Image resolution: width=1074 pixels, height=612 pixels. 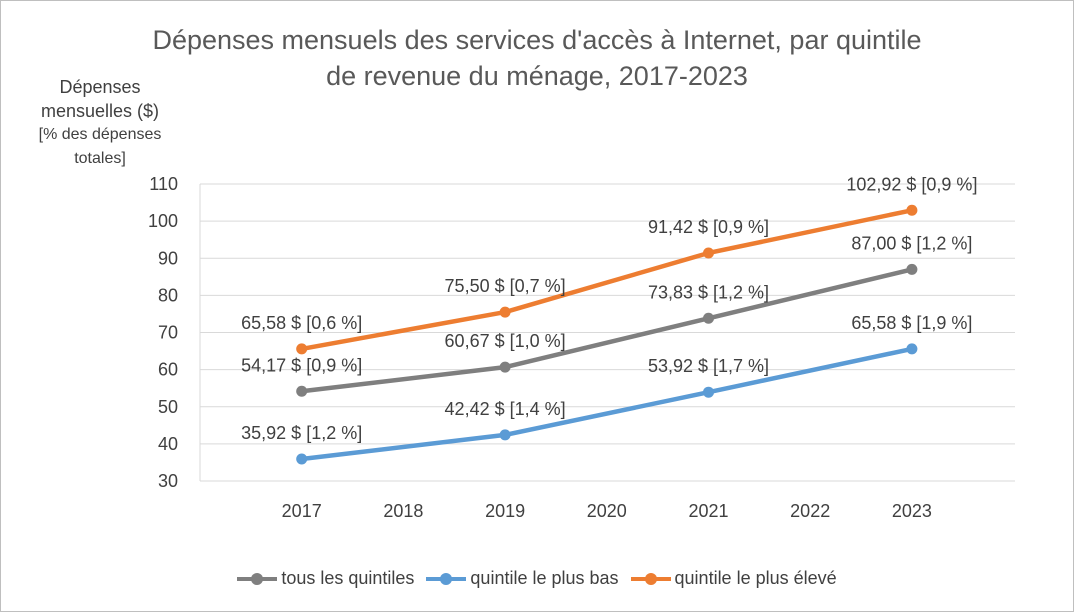 I want to click on y-tick-label: 80, so click(x=168, y=295).